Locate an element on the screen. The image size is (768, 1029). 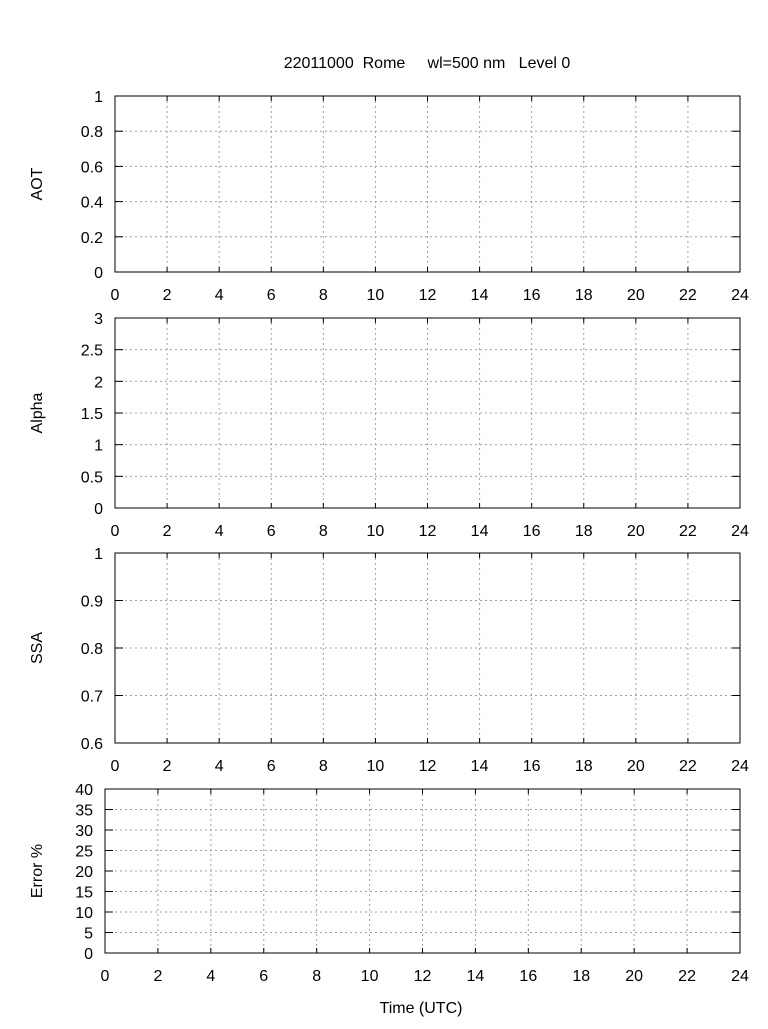
y-tick-label: 0.4 is located at coordinates (92, 203).